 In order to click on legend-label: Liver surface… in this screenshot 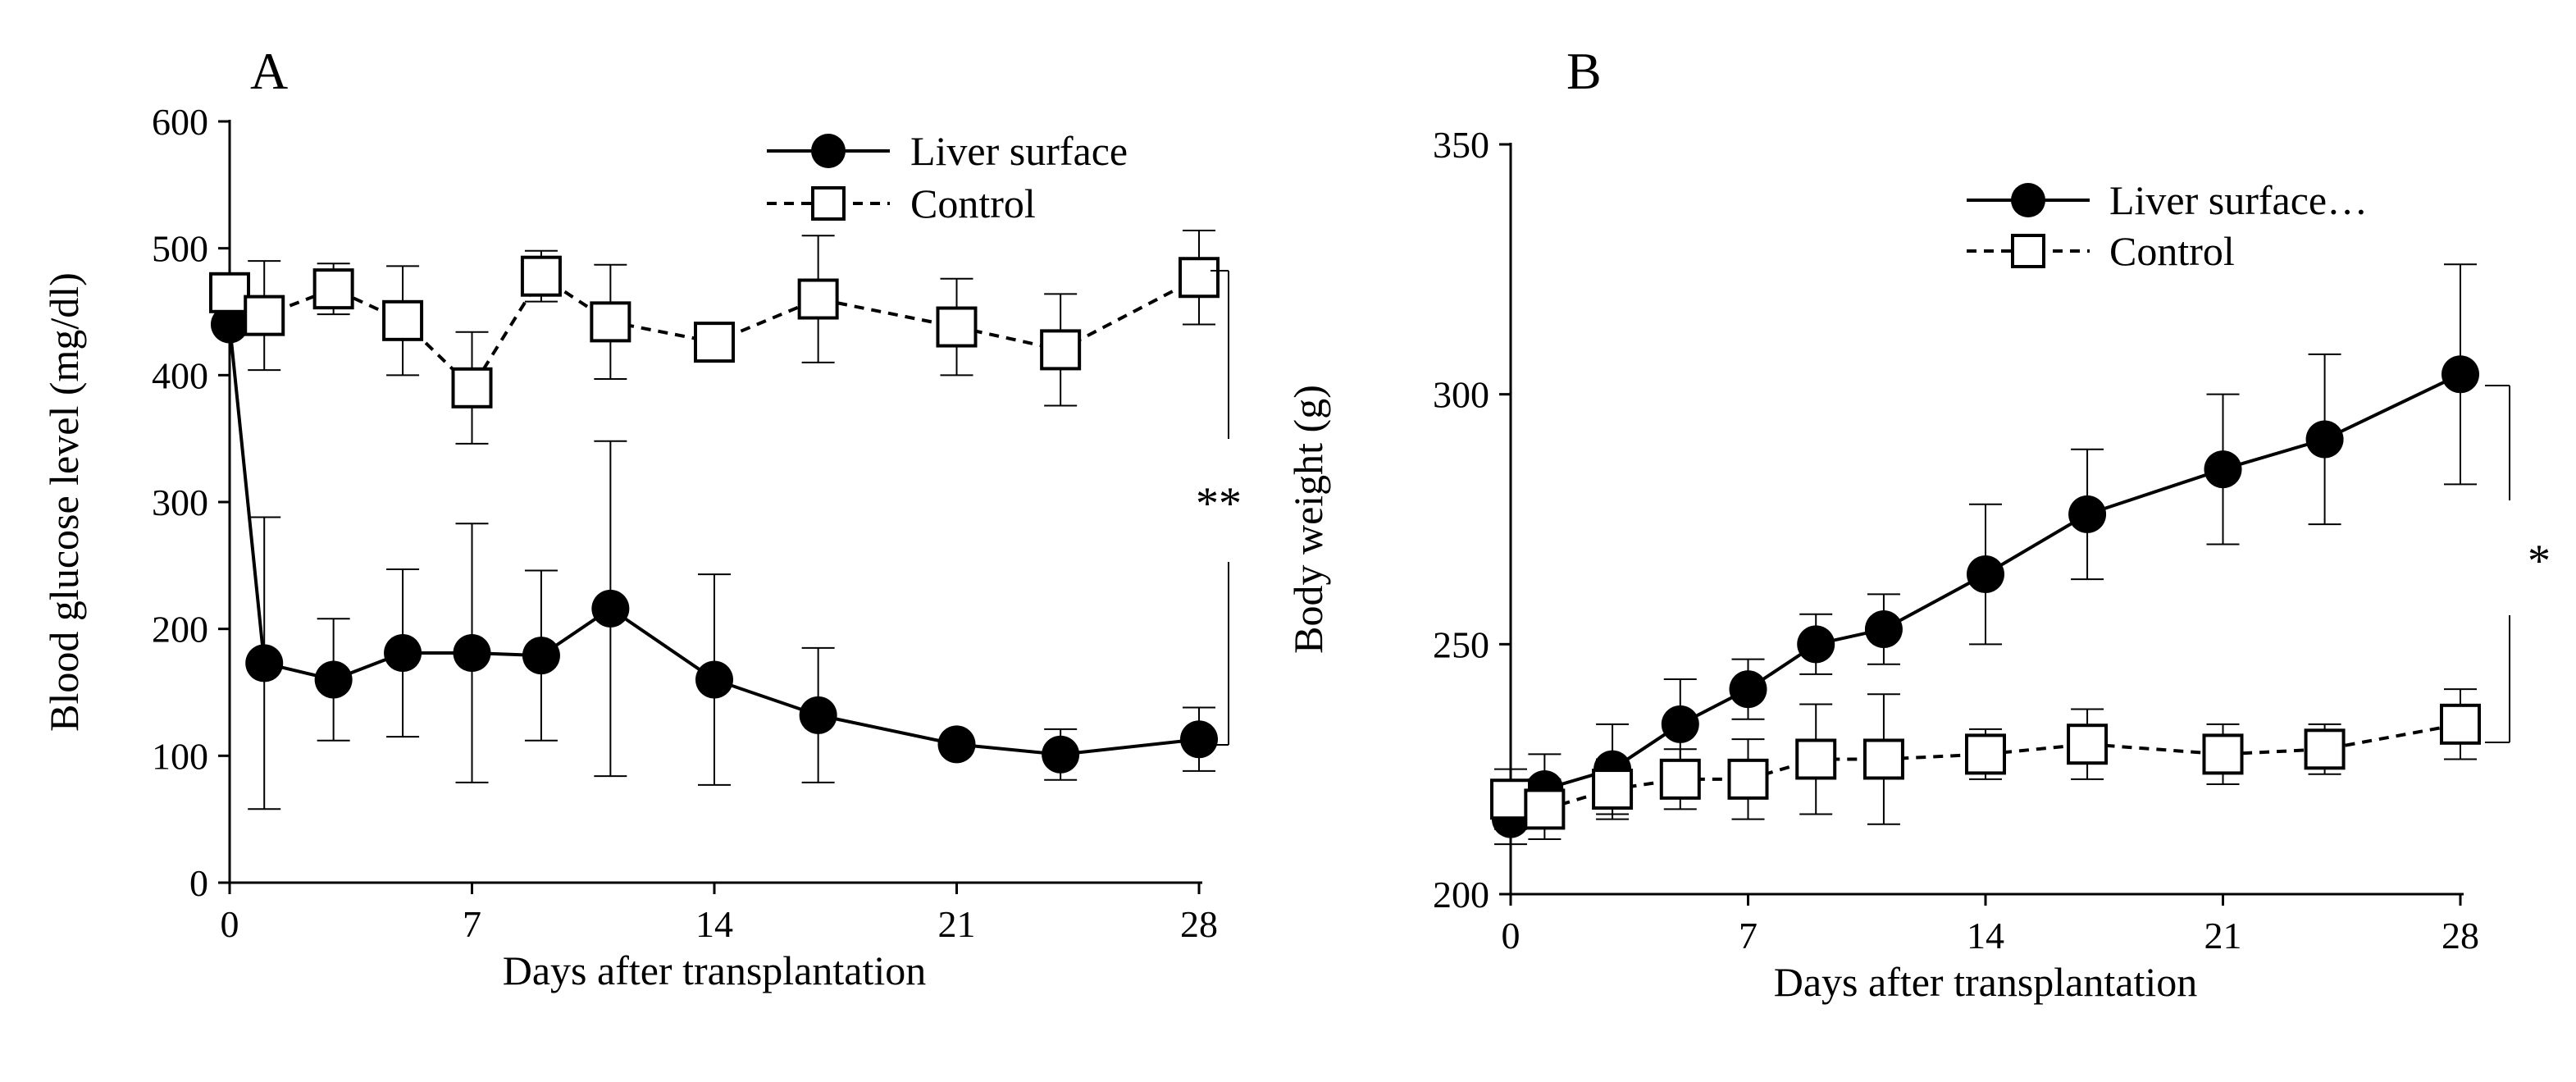, I will do `click(2238, 200)`.